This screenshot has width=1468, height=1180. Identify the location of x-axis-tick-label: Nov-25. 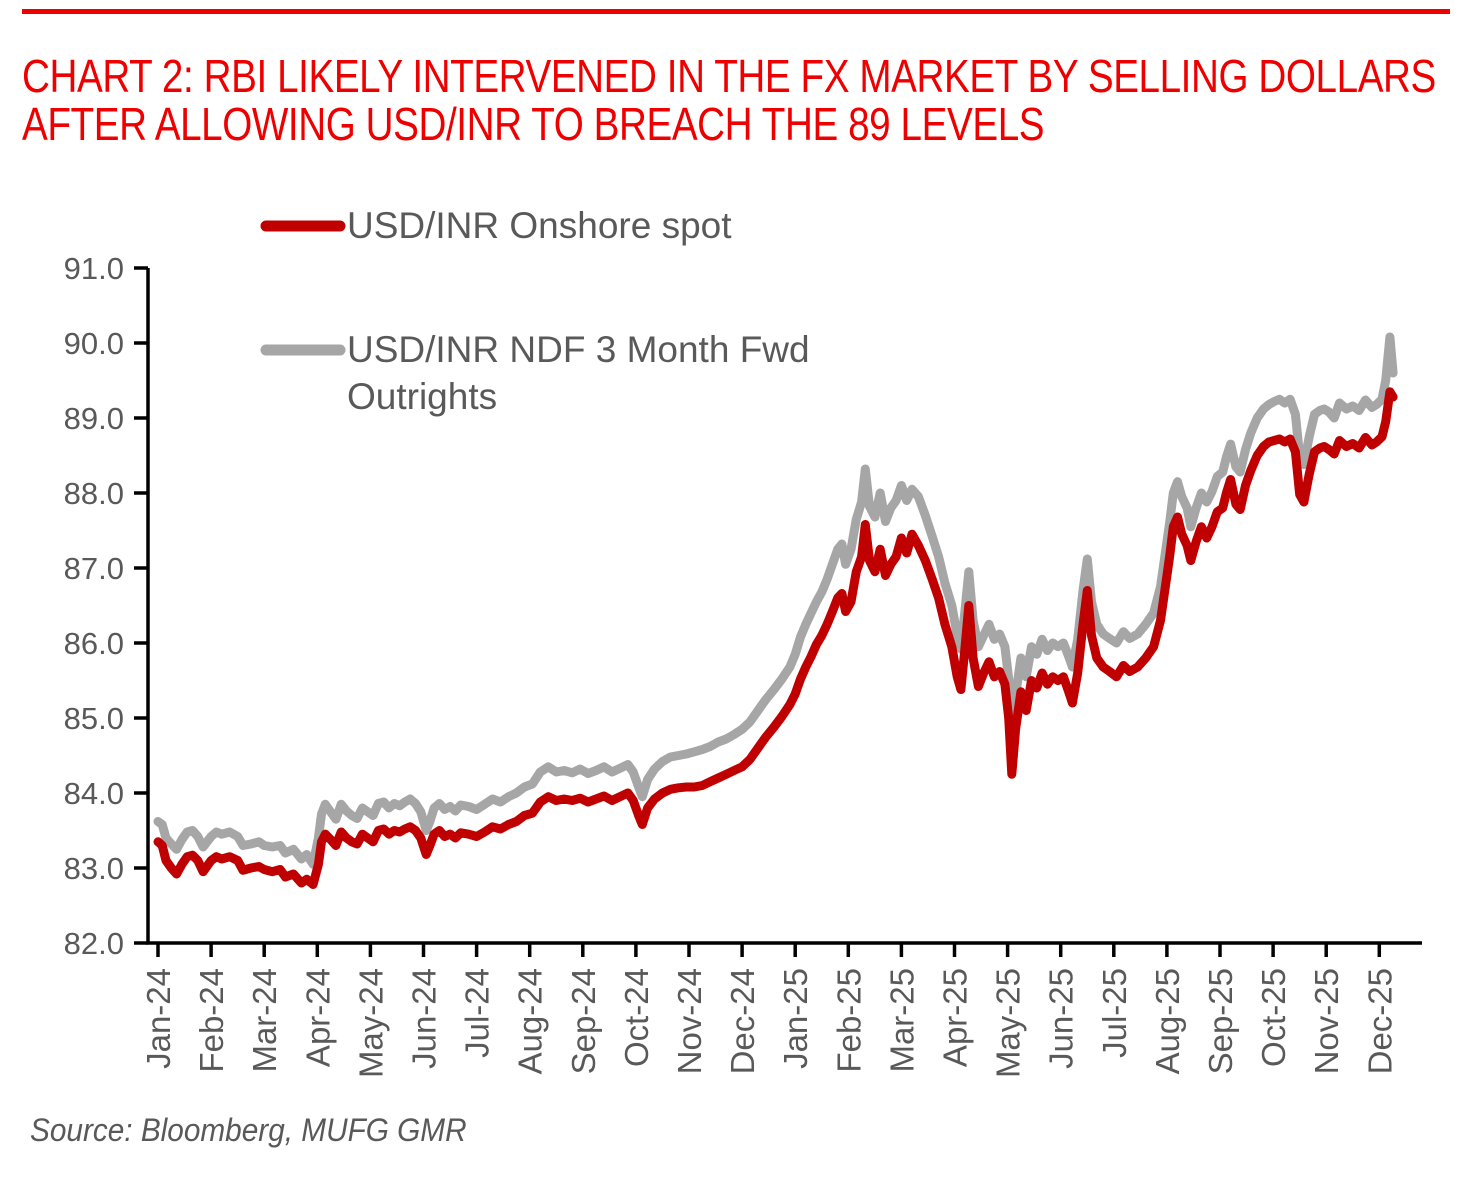
(1326, 1021).